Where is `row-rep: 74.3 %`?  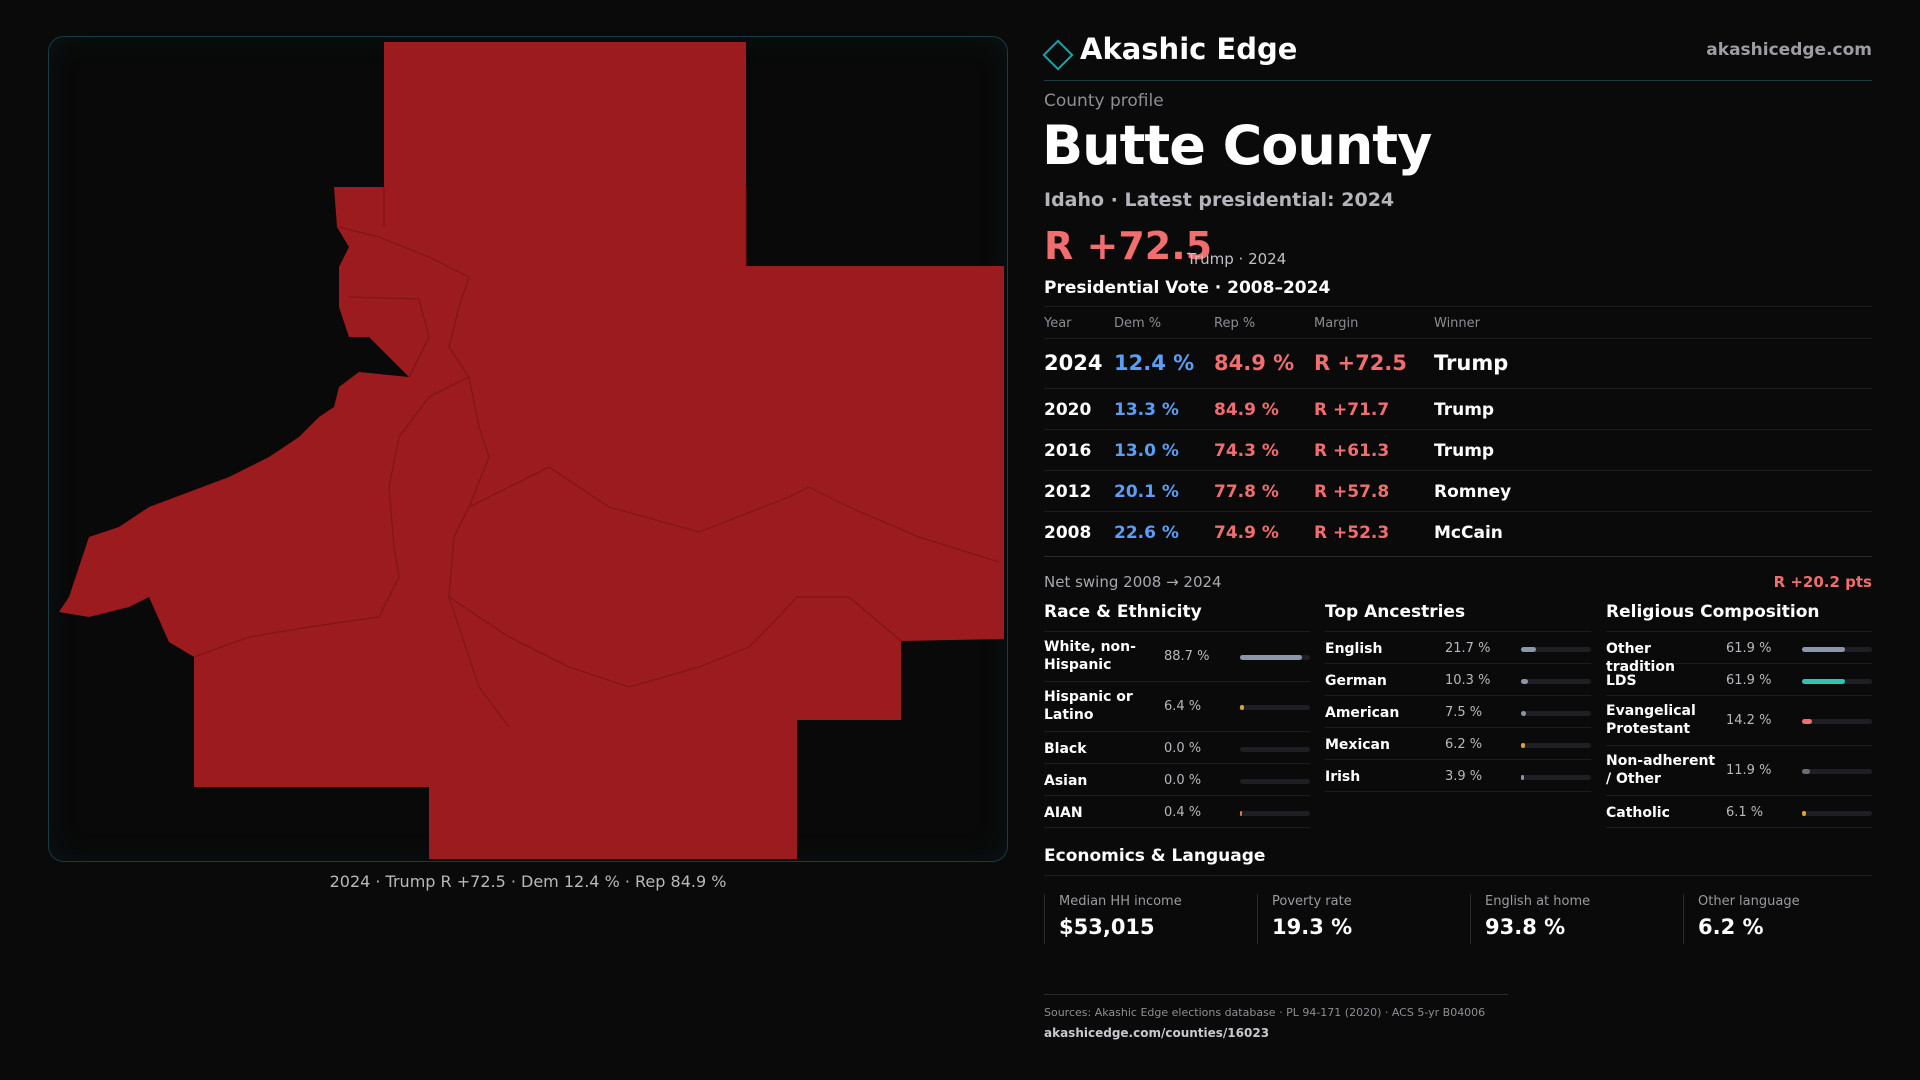 row-rep: 74.3 % is located at coordinates (1246, 451).